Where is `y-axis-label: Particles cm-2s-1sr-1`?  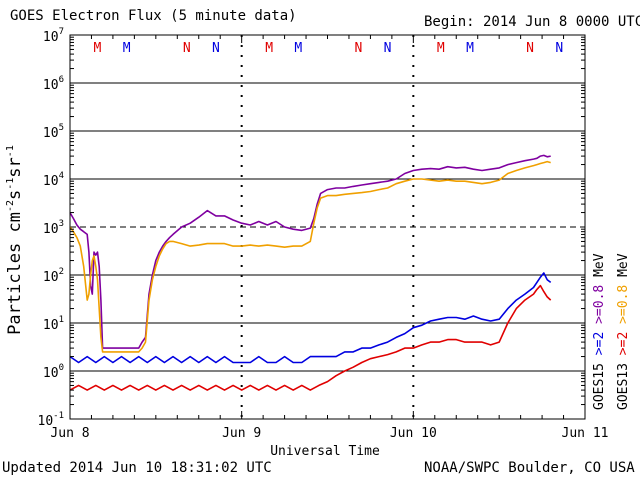
y-axis-label: Particles cm-2s-1sr-1 is located at coordinates (15, 240).